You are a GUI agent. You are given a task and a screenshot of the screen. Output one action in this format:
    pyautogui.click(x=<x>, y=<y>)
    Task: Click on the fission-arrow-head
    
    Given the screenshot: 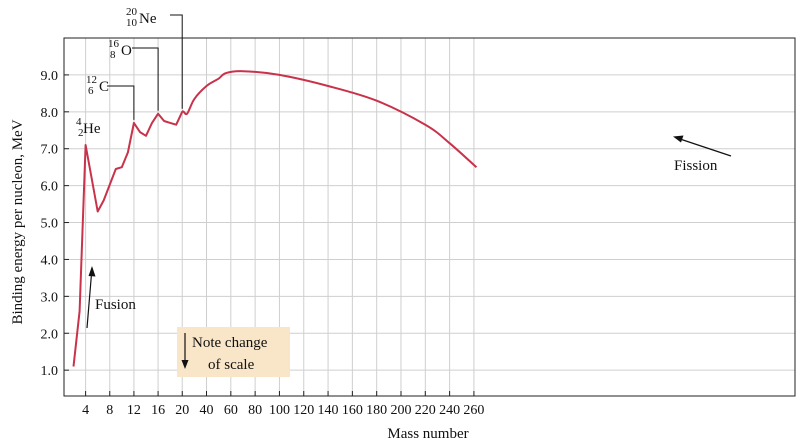 What is the action you would take?
    pyautogui.click(x=678, y=139)
    